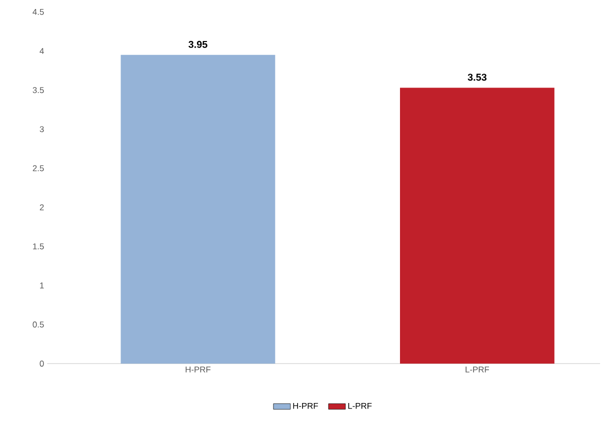 The height and width of the screenshot is (428, 614). What do you see at coordinates (360, 405) in the screenshot?
I see `legend-label: L-PRF` at bounding box center [360, 405].